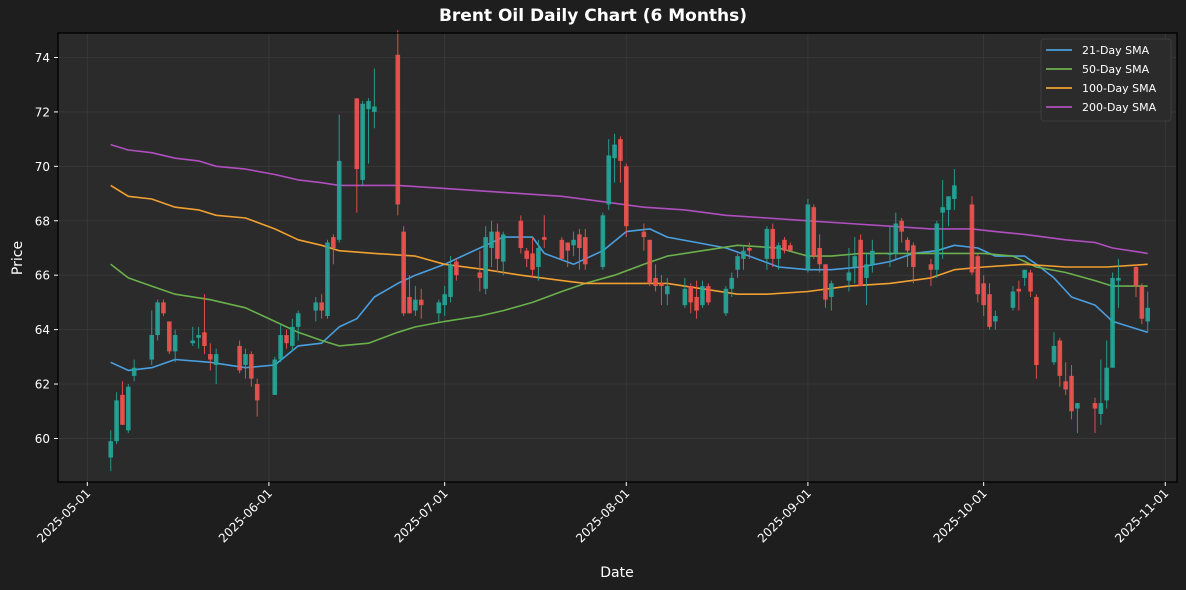 This screenshot has height=590, width=1186. Describe the element at coordinates (1141, 515) in the screenshot. I see `x-tick-label: 2025-11-01` at that location.